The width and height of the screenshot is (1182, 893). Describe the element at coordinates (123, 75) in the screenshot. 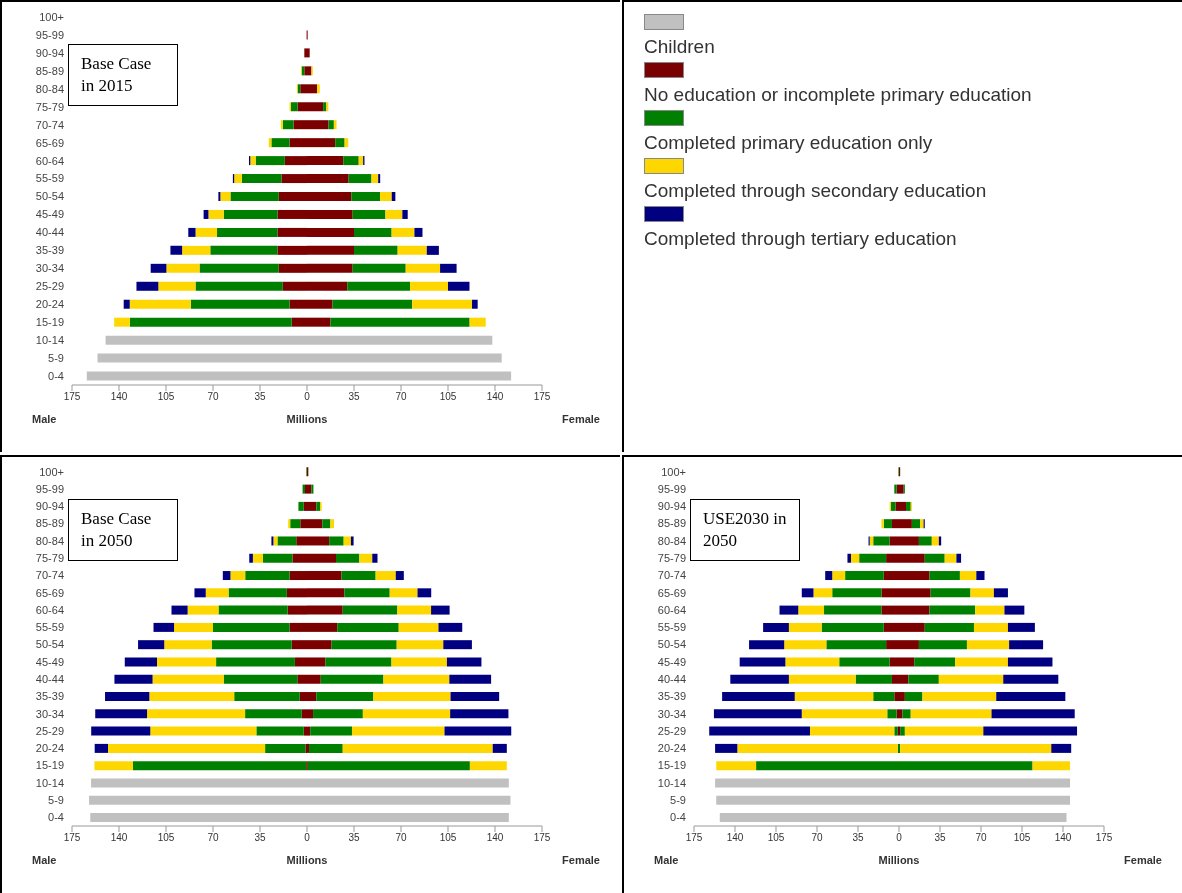

I see `text: Base Case in 2015` at that location.